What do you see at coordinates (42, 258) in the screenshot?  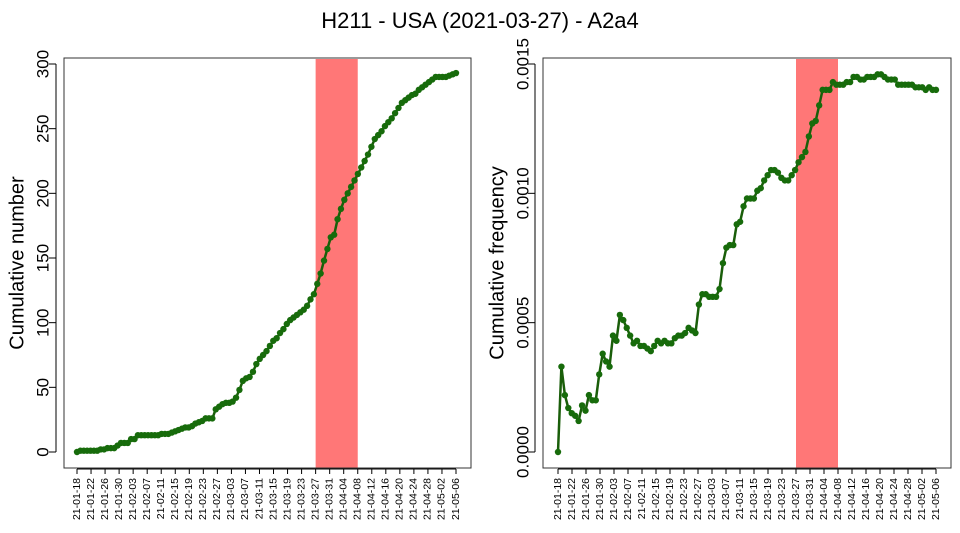 I see `y-tick-label: 150` at bounding box center [42, 258].